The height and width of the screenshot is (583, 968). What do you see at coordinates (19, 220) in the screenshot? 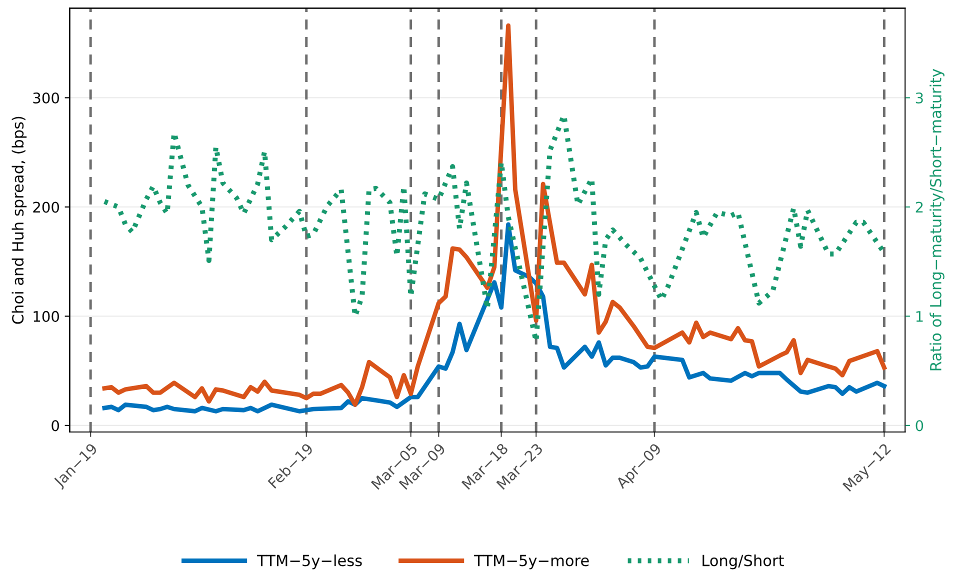
I see `y-axis-title: Choi and Huh spread, (bps)` at bounding box center [19, 220].